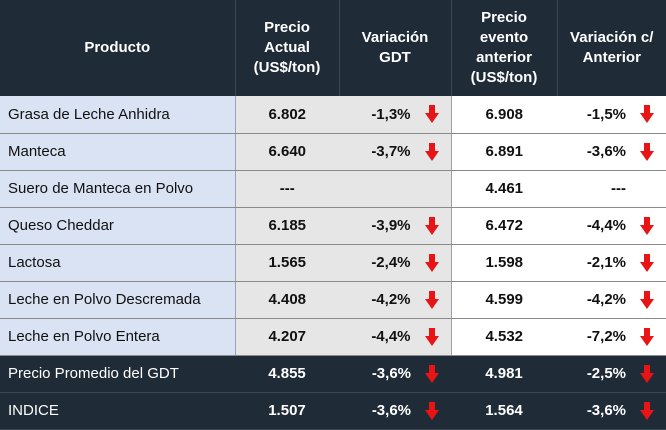  What do you see at coordinates (118, 152) in the screenshot?
I see `product-name: Manteca` at bounding box center [118, 152].